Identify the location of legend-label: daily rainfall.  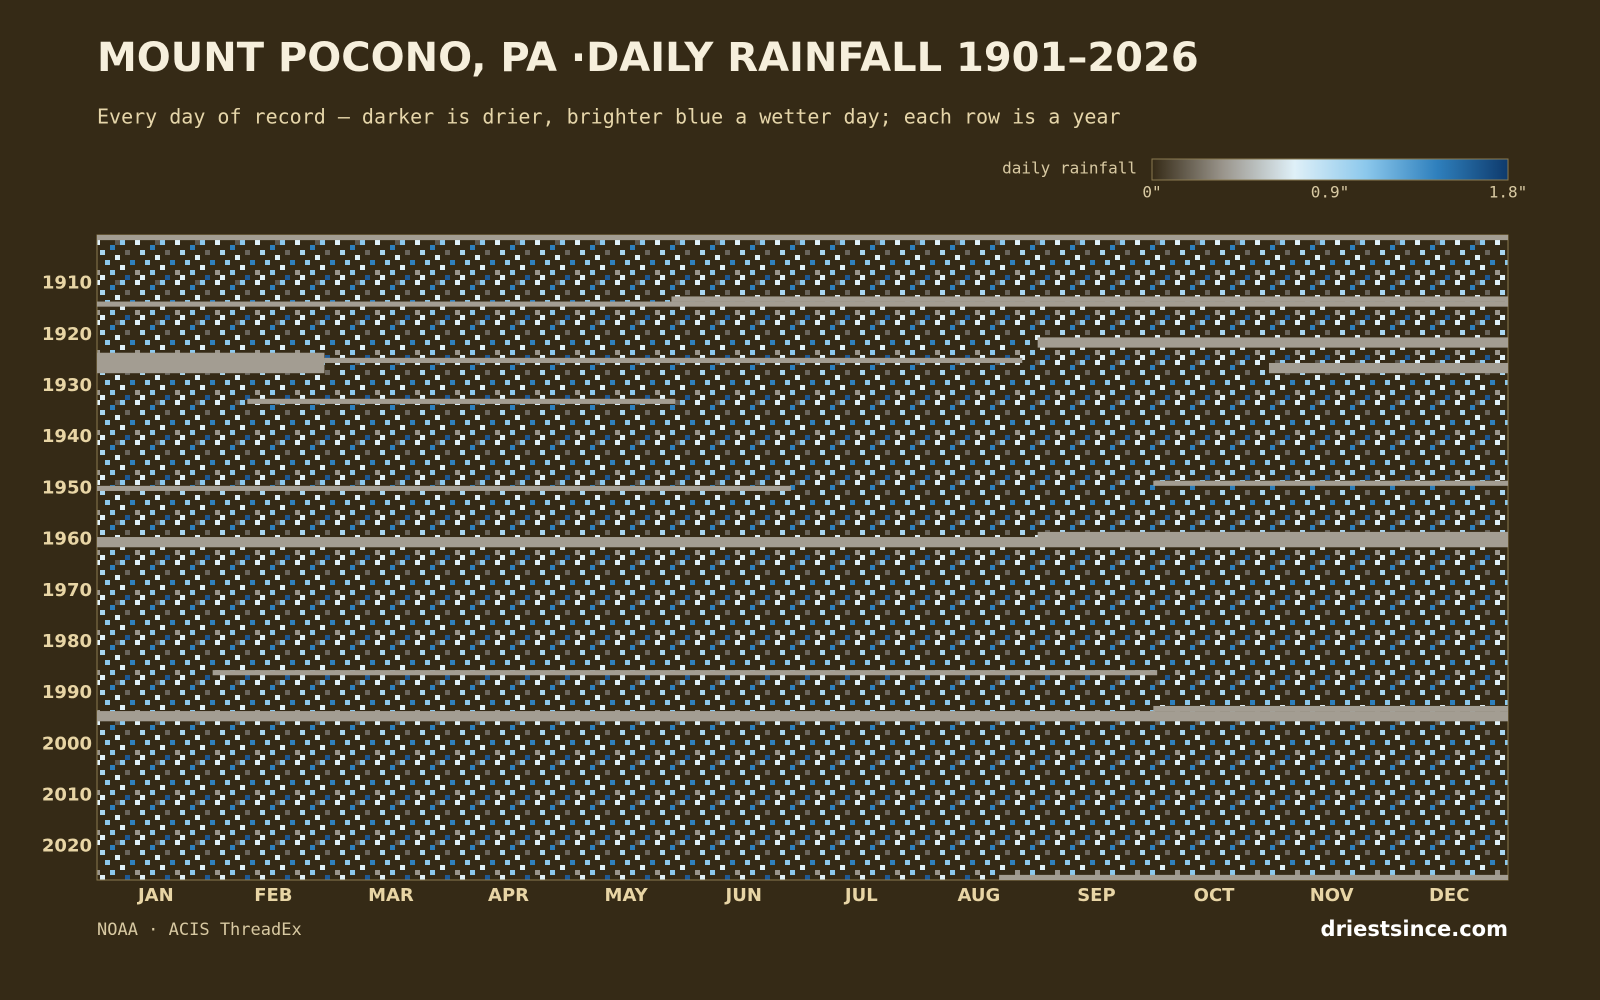
(1069, 168).